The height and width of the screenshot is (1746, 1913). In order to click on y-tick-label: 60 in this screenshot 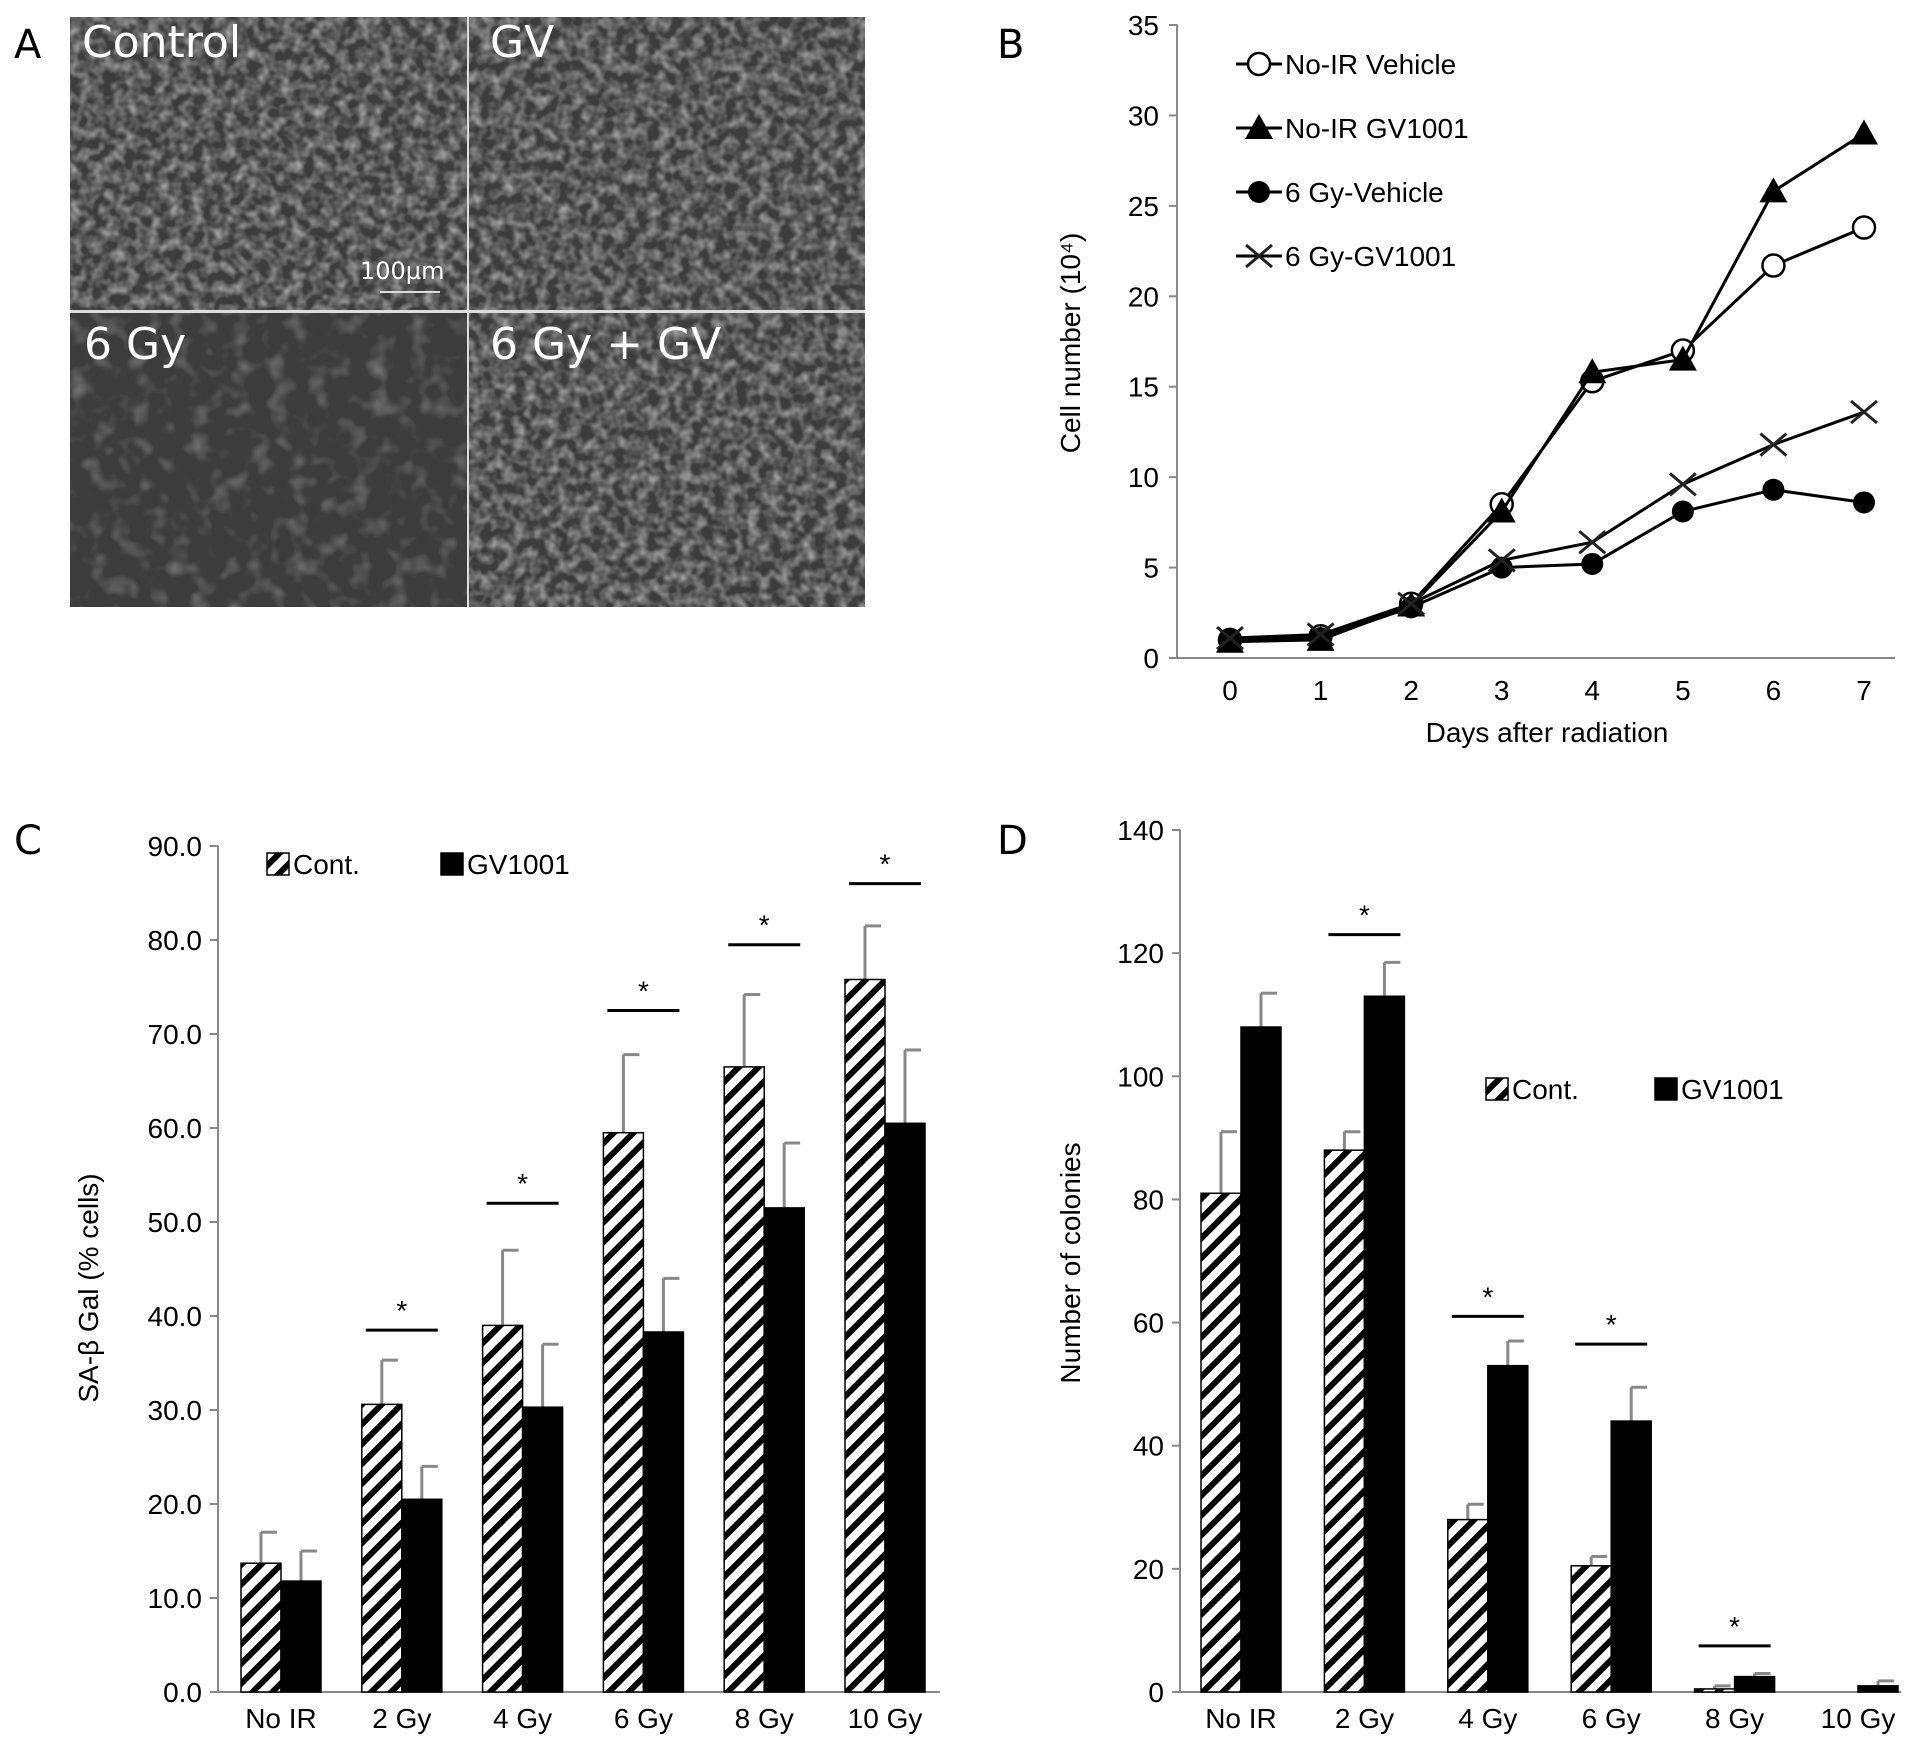, I will do `click(1148, 1323)`.